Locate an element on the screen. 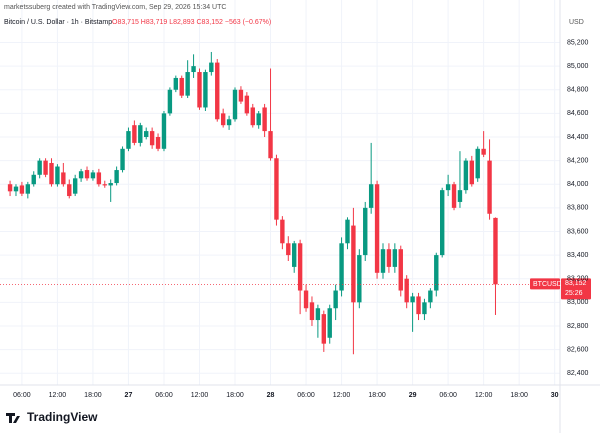 This screenshot has height=433, width=600. y-tick-label: 82,400 is located at coordinates (578, 373).